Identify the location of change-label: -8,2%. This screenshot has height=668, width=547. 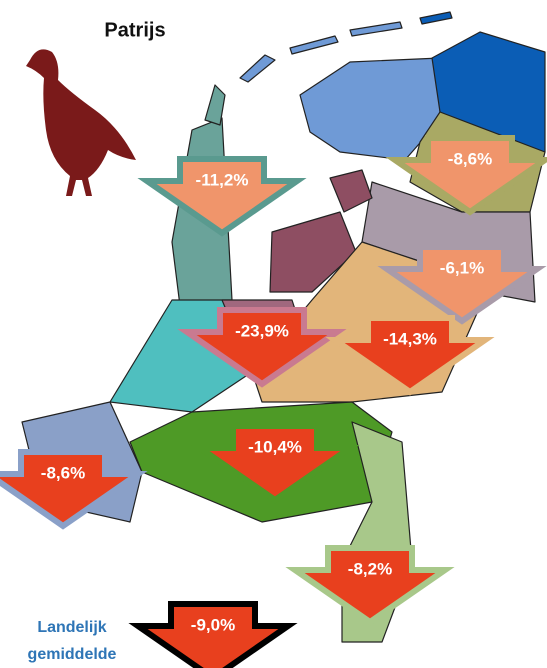
(370, 568).